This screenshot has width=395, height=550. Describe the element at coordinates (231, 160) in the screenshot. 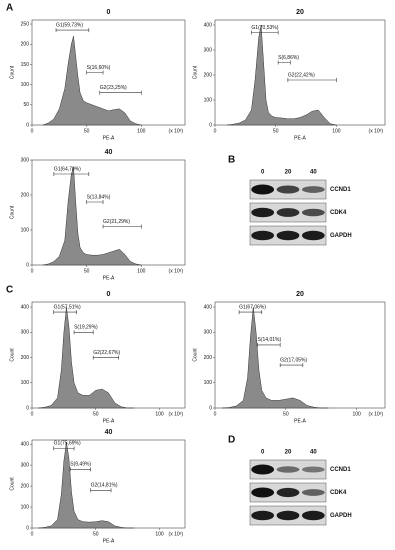

I see `panel-label: B` at that location.